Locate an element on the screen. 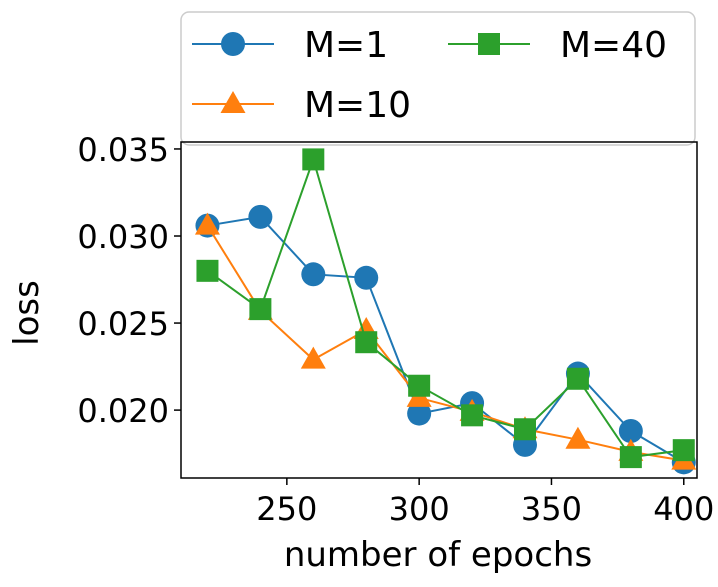 The height and width of the screenshot is (587, 718). y-tick-label: 0.030 is located at coordinates (123, 237).